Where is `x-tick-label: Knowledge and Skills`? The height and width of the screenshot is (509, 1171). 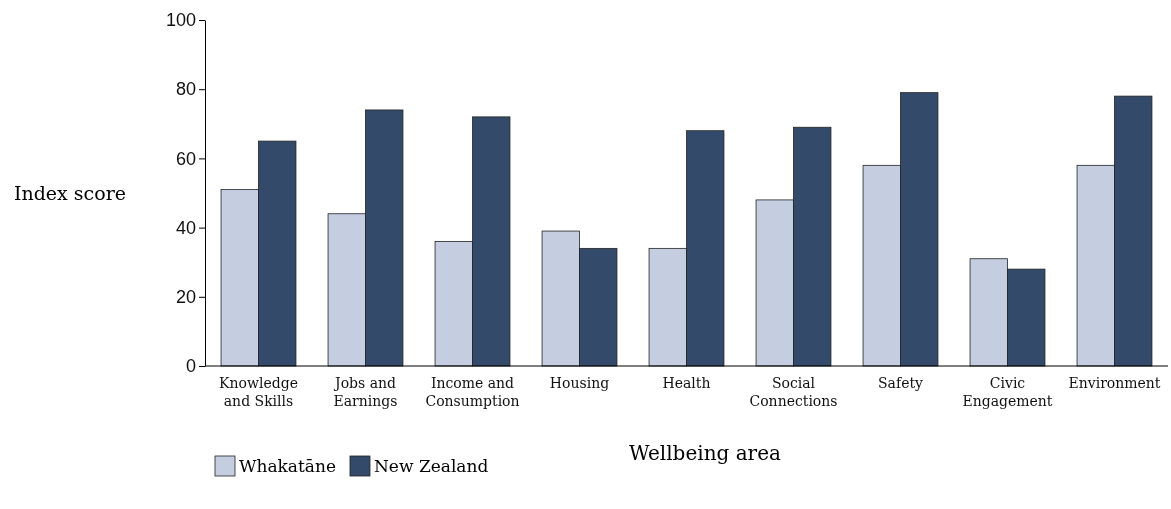 x-tick-label: Knowledge and Skills is located at coordinates (258, 392).